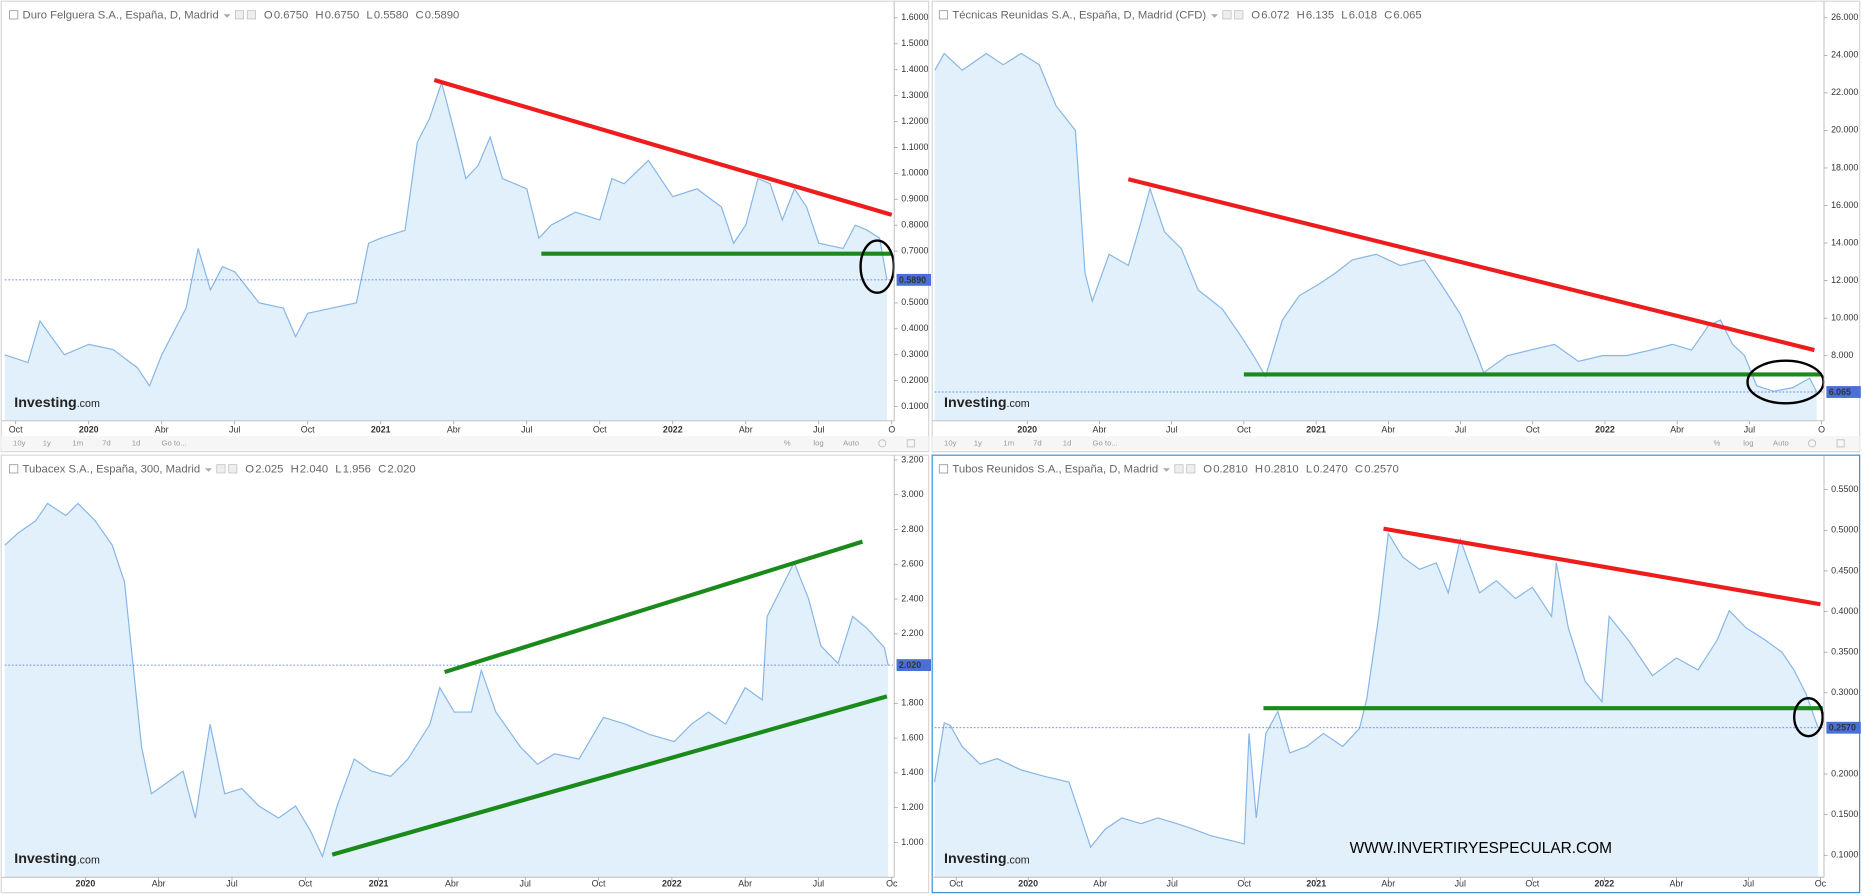 The width and height of the screenshot is (1862, 895). What do you see at coordinates (912, 703) in the screenshot?
I see `y-tick-label: 1.800` at bounding box center [912, 703].